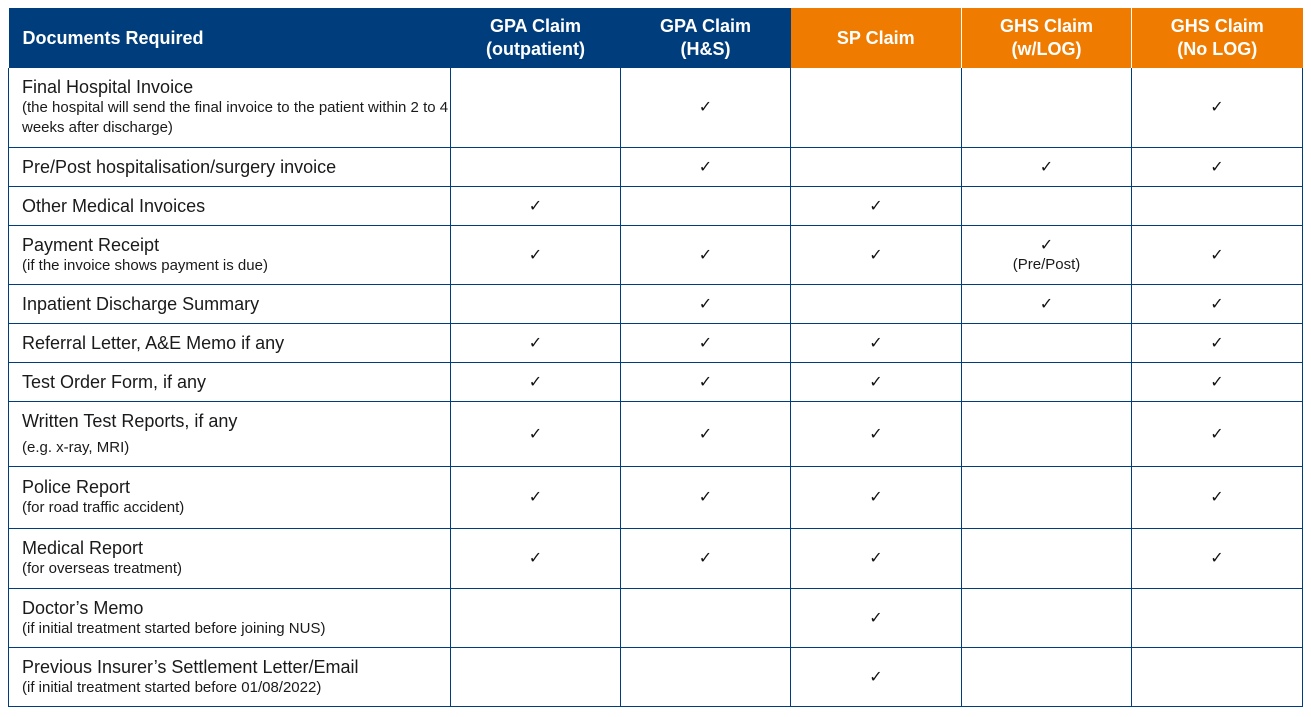 This screenshot has width=1311, height=717. Describe the element at coordinates (535, 38) in the screenshot. I see `header-gpa-claim-outpatient: GPA Claim (outpatient)` at that location.